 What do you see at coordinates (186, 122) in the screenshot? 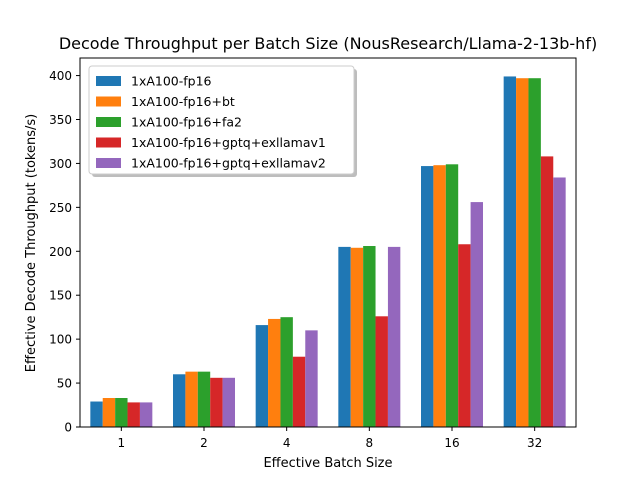
I see `legend-label: 1xA100-fp16+fa2` at bounding box center [186, 122].